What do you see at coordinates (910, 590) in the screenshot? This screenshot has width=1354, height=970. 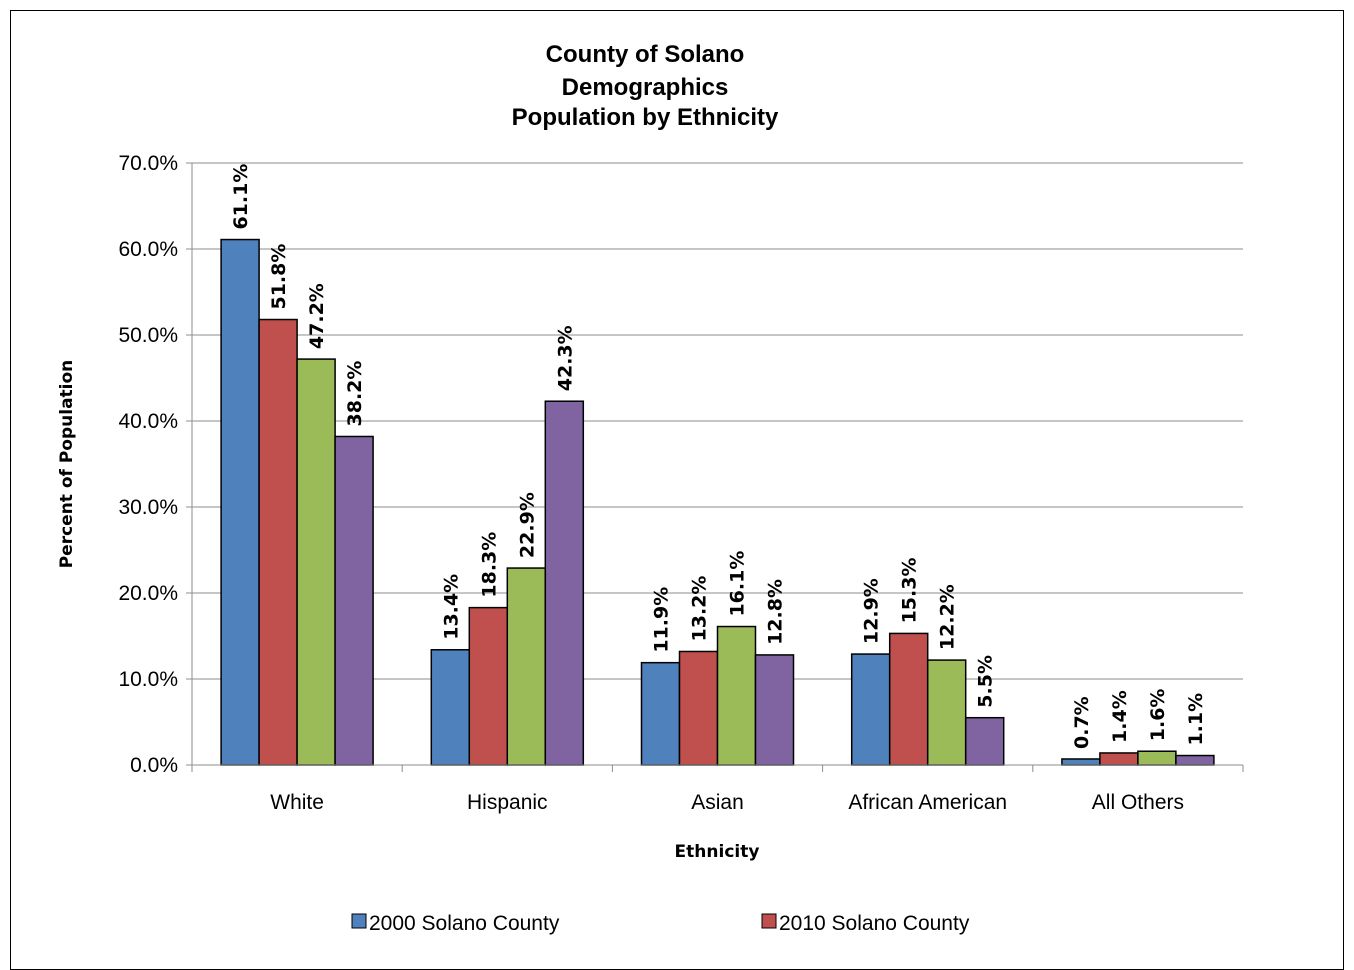 I see `data-label: 15.3%` at bounding box center [910, 590].